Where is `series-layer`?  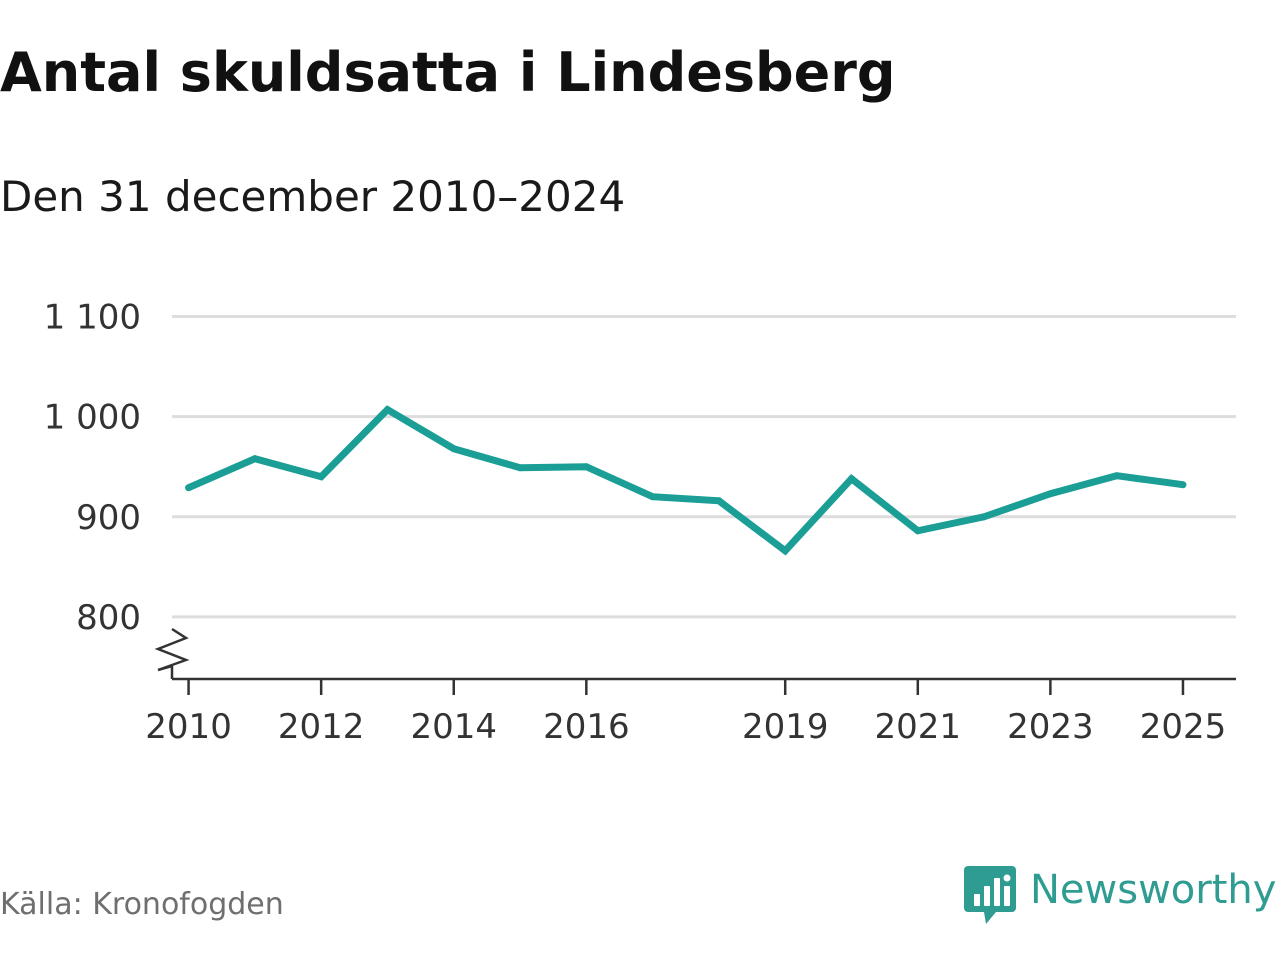 series-layer is located at coordinates (686, 480).